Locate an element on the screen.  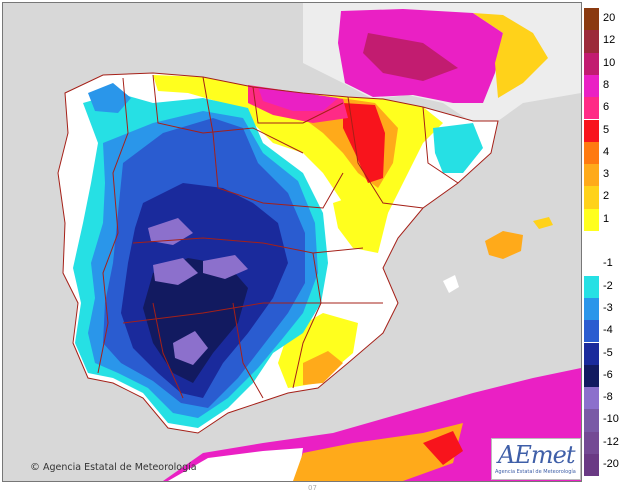
legend-item: 3 is located at coordinates (606, 175).